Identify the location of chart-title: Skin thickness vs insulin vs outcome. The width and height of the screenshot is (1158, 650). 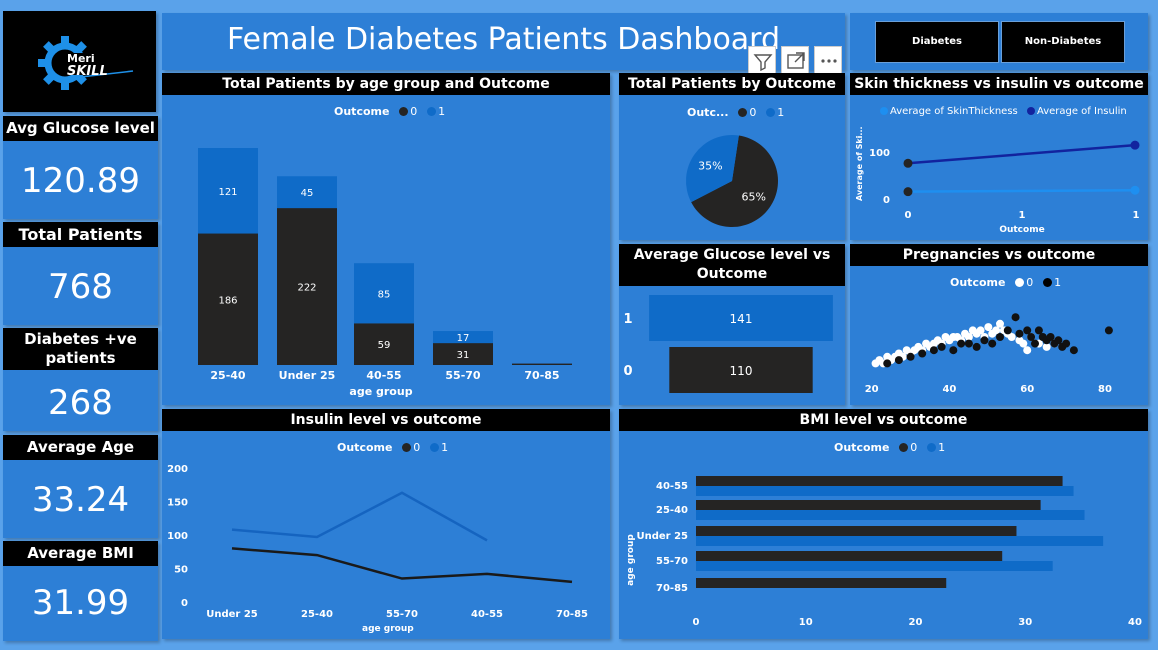
(999, 84).